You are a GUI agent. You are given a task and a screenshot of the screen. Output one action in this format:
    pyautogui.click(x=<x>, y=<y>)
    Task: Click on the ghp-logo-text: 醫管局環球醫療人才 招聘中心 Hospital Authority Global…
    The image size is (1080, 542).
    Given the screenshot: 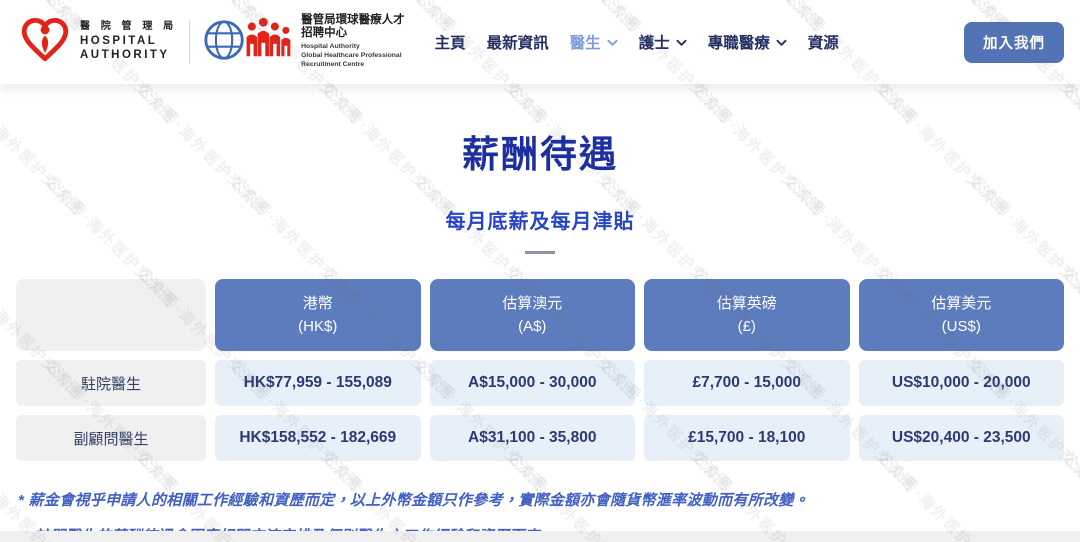 What is the action you would take?
    pyautogui.click(x=353, y=42)
    